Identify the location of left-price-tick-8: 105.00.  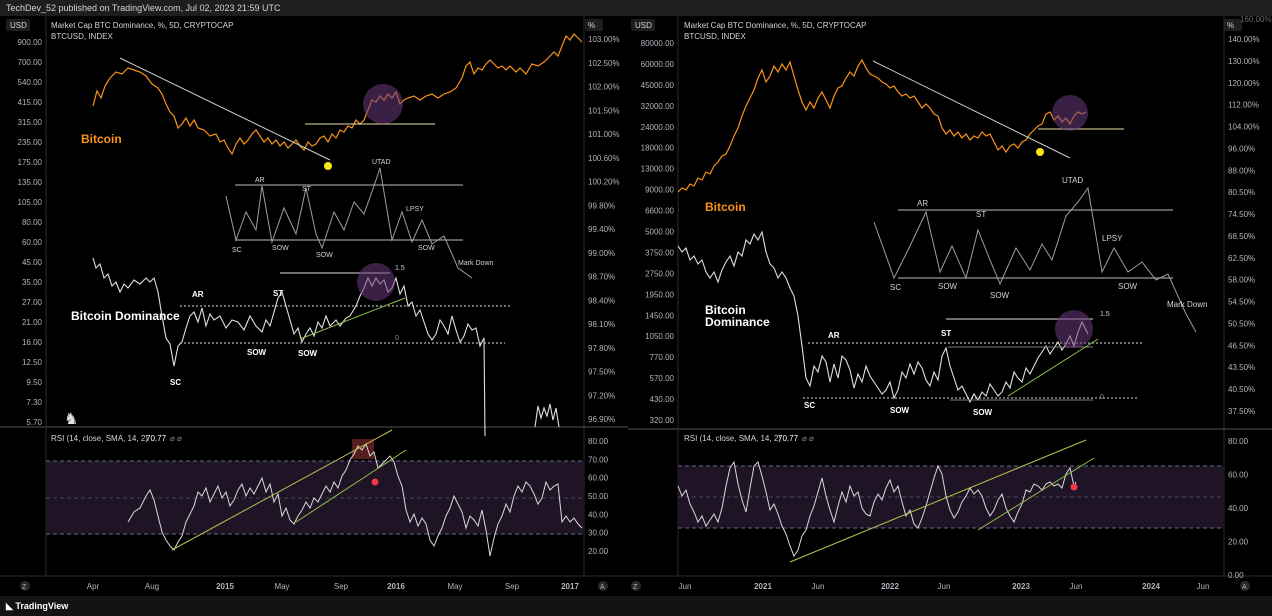
(30, 202).